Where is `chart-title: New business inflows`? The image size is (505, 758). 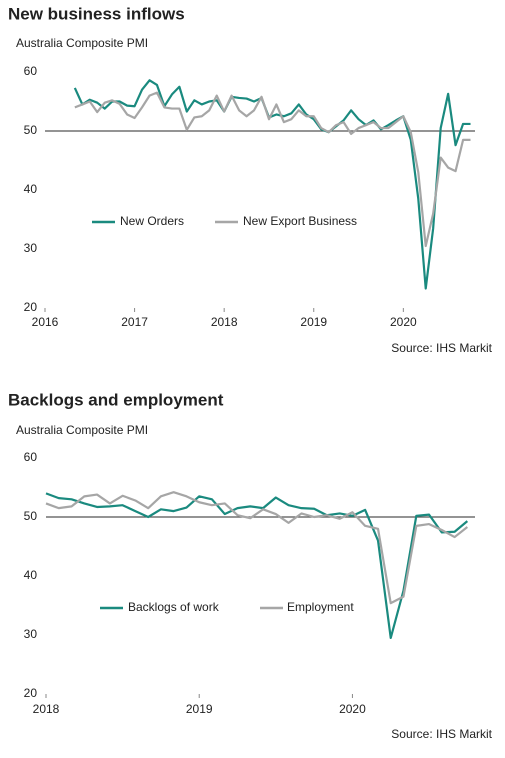 chart-title: New business inflows is located at coordinates (96, 13).